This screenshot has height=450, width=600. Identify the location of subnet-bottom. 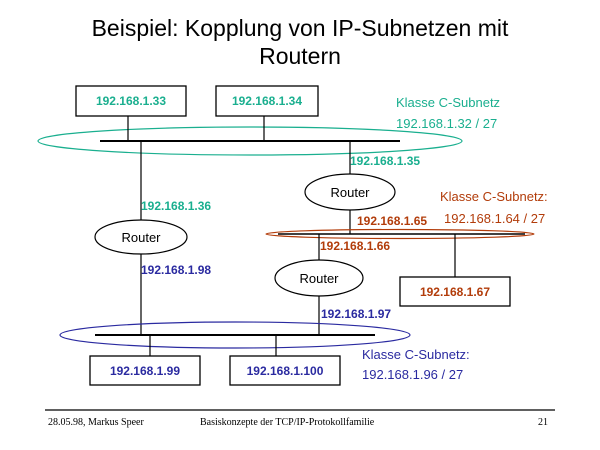
(235, 335).